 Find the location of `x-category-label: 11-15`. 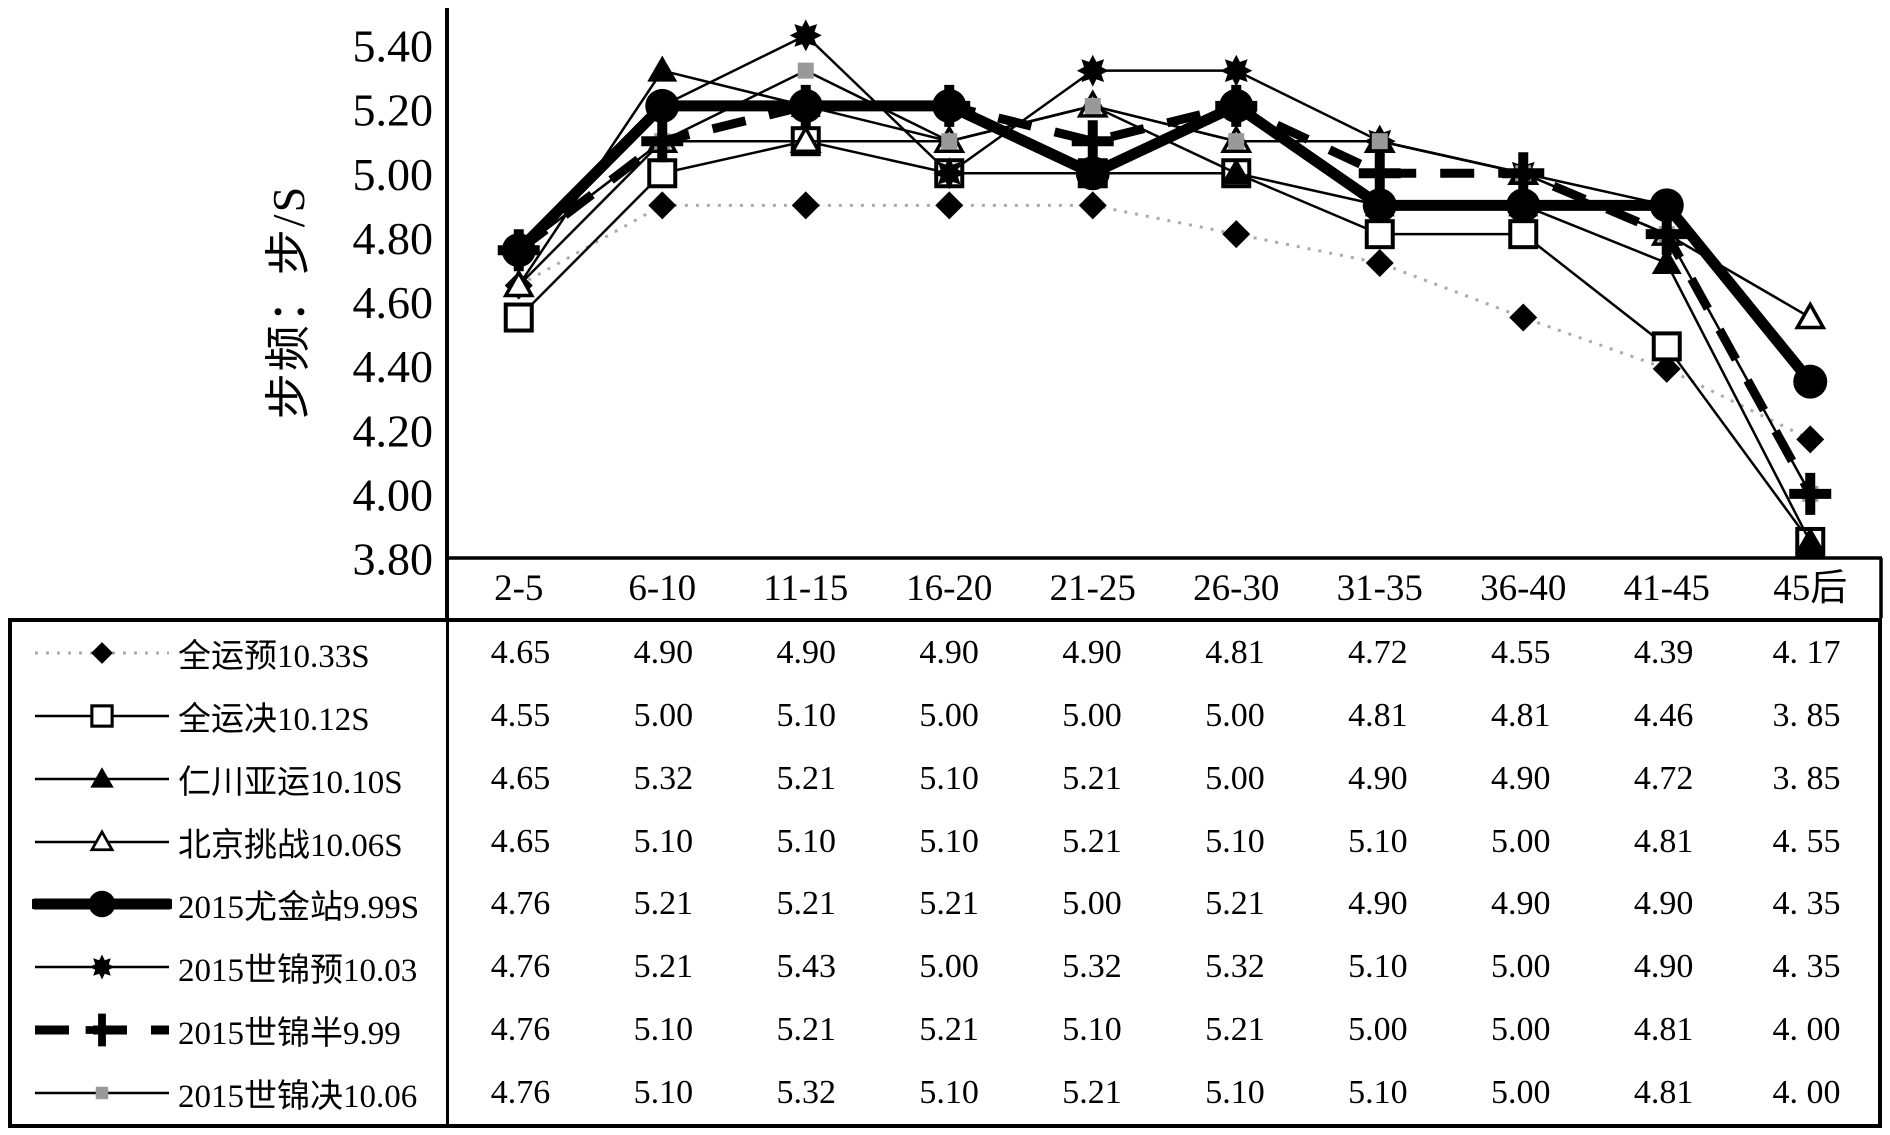

x-category-label: 11-15 is located at coordinates (805, 588).